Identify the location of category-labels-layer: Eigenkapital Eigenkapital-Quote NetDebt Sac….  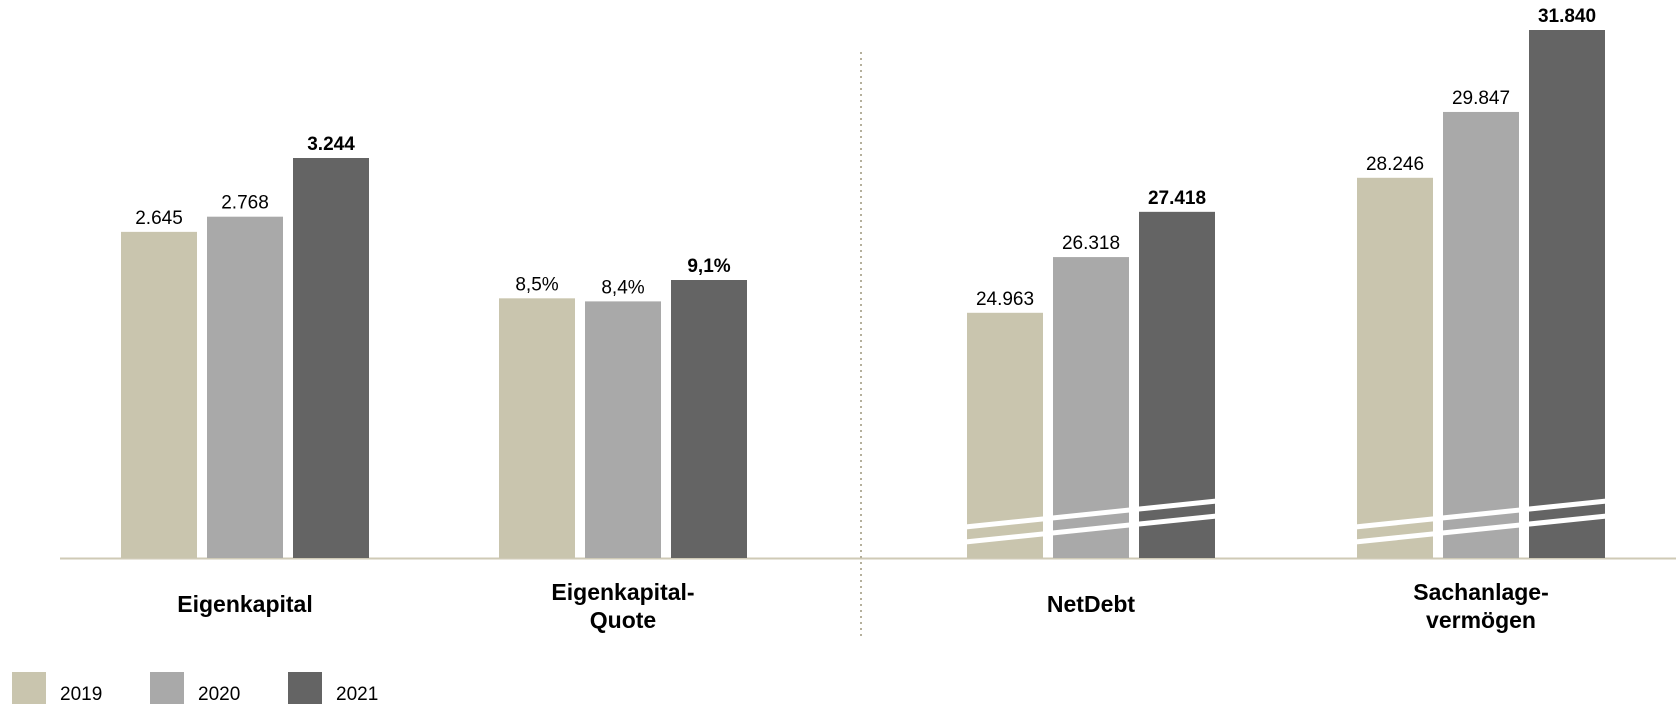
(862, 606).